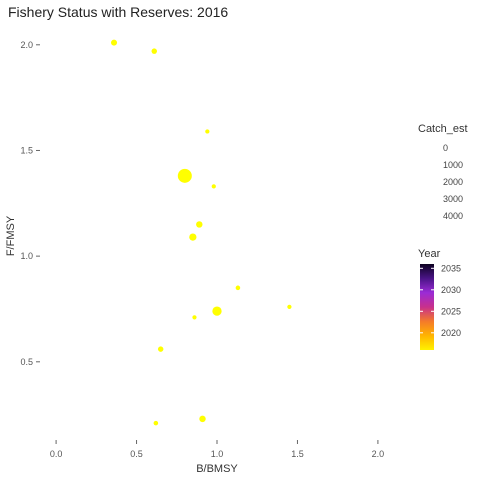 The image size is (480, 480). I want to click on color-legend: Year 2020 2025 2030 2035, so click(439, 299).